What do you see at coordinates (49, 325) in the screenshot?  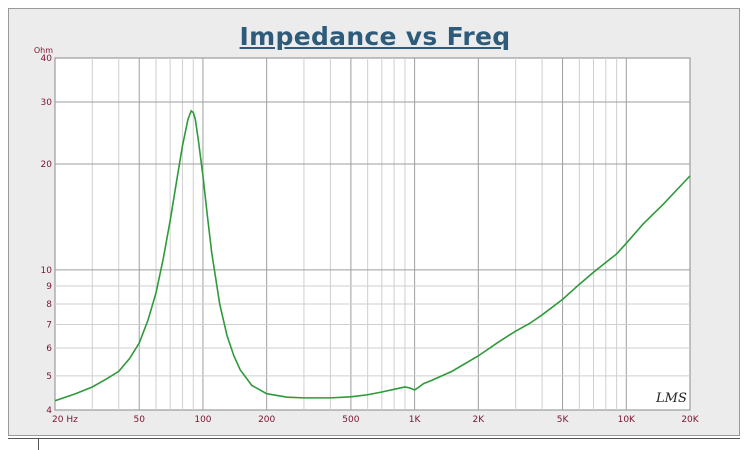 I see `y-tick-label: 7` at bounding box center [49, 325].